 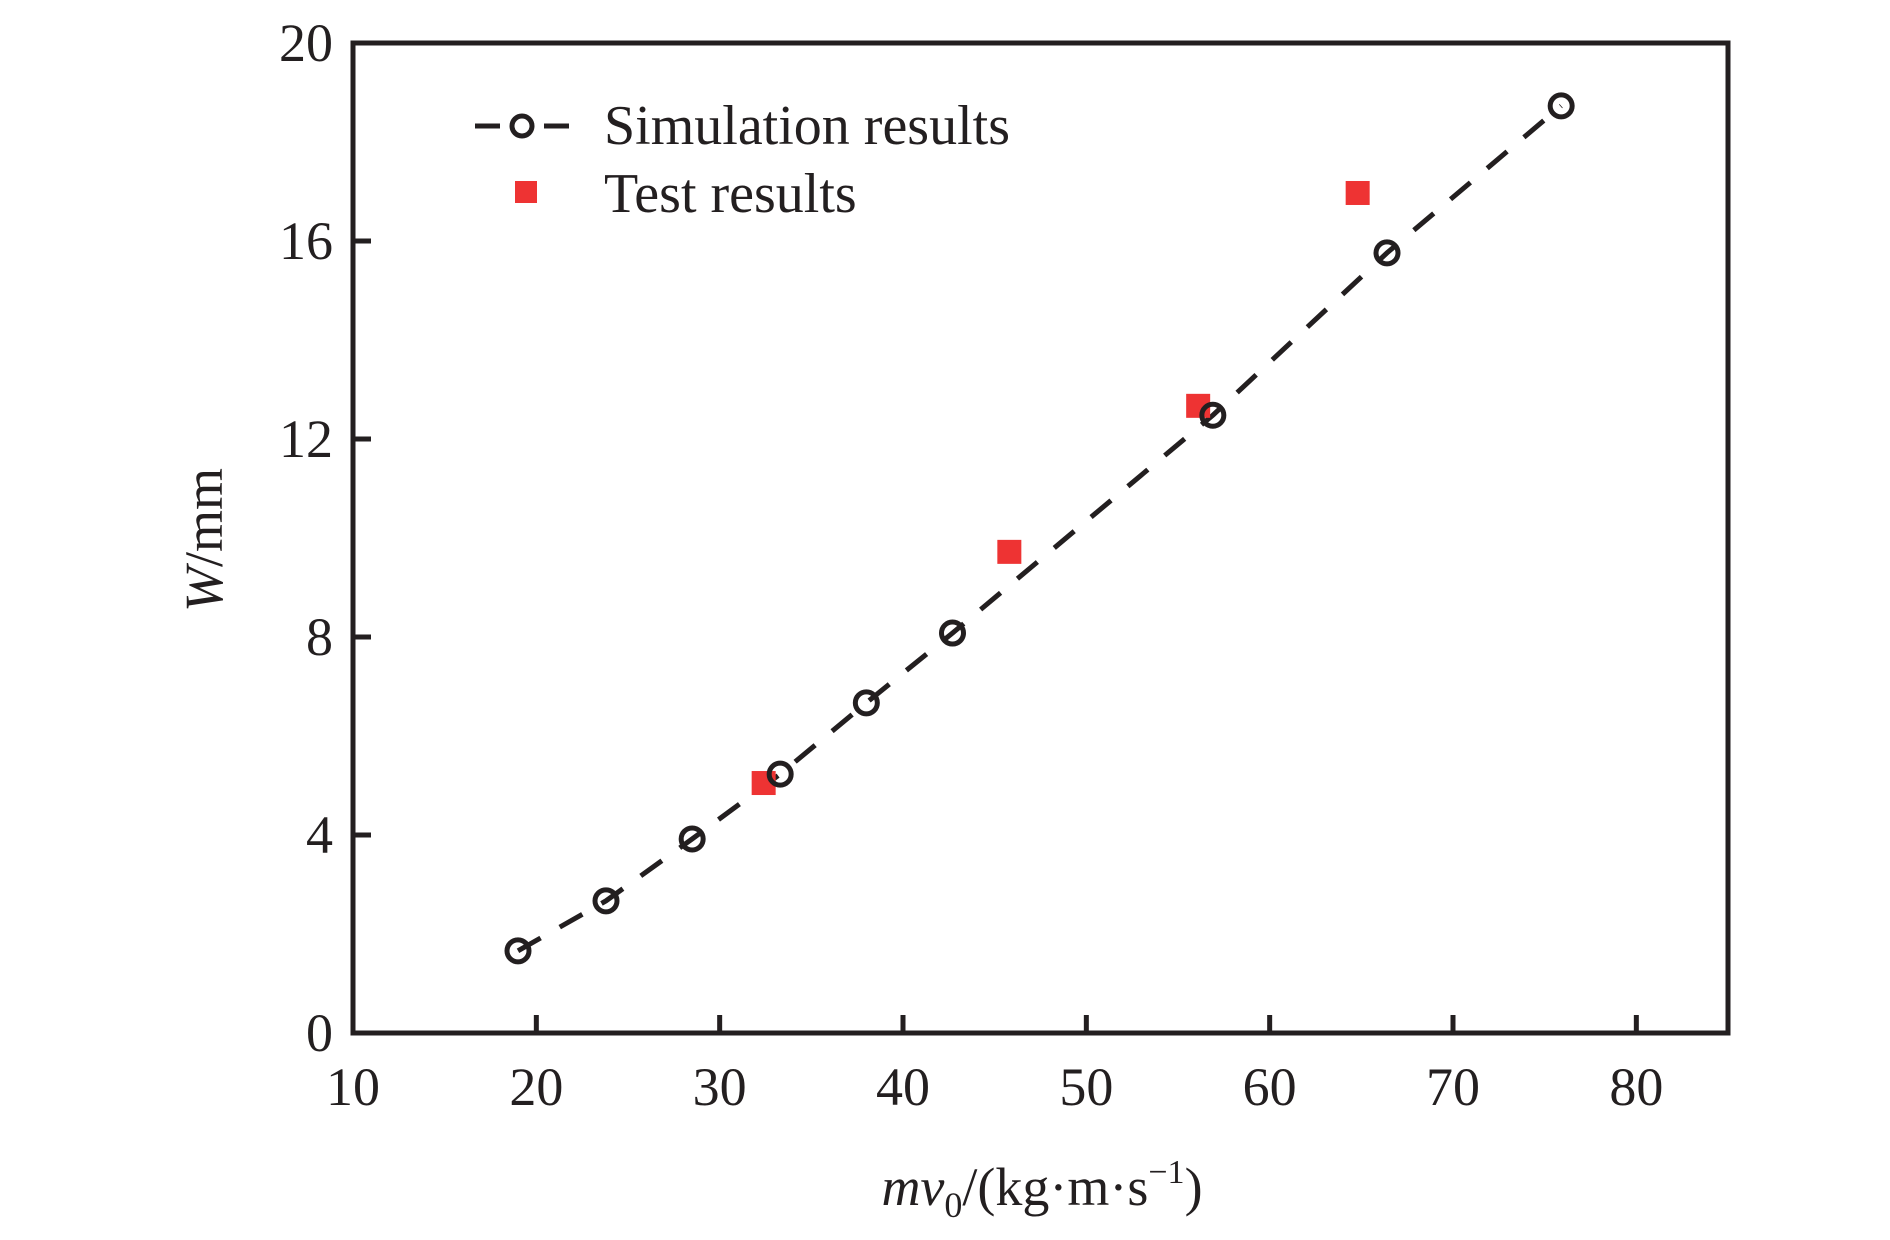 I want to click on x-tick-label: 40, so click(x=903, y=1087).